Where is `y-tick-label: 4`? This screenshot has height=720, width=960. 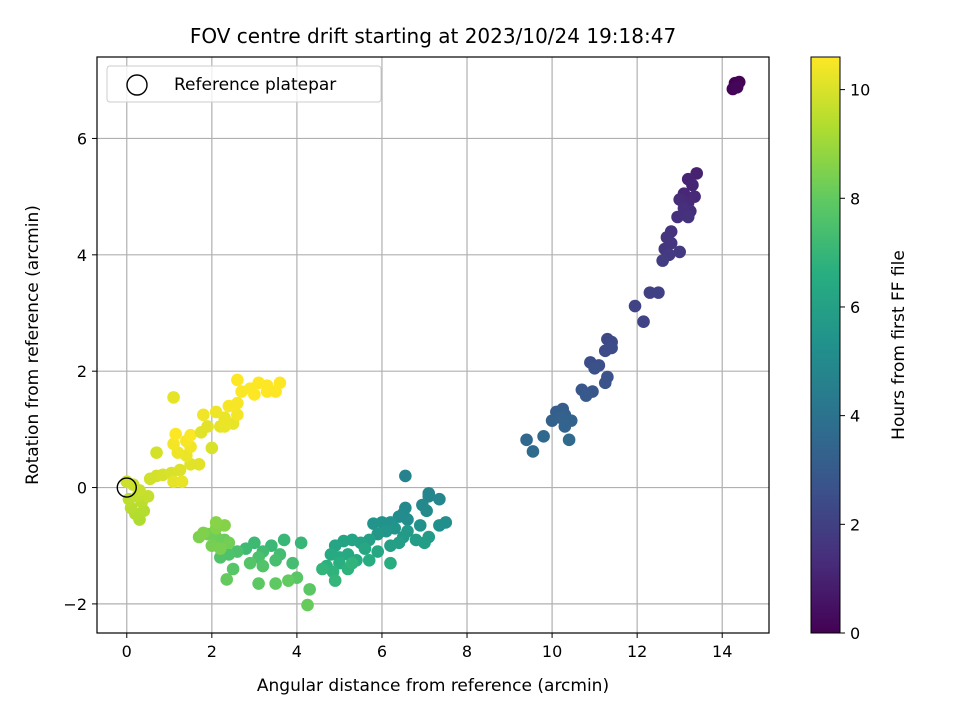 y-tick-label: 4 is located at coordinates (82, 255).